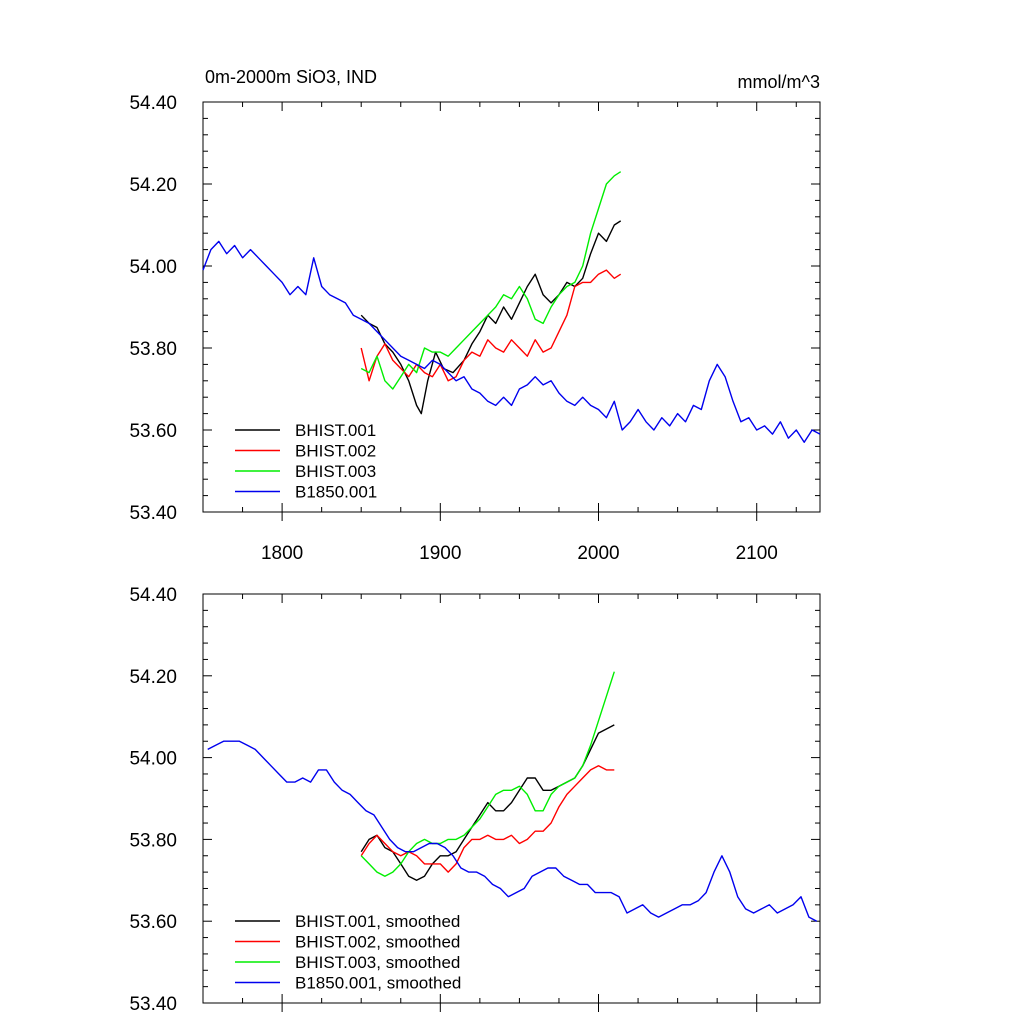  I want to click on legend-label: BHIST.003, smoothed, so click(377, 962).